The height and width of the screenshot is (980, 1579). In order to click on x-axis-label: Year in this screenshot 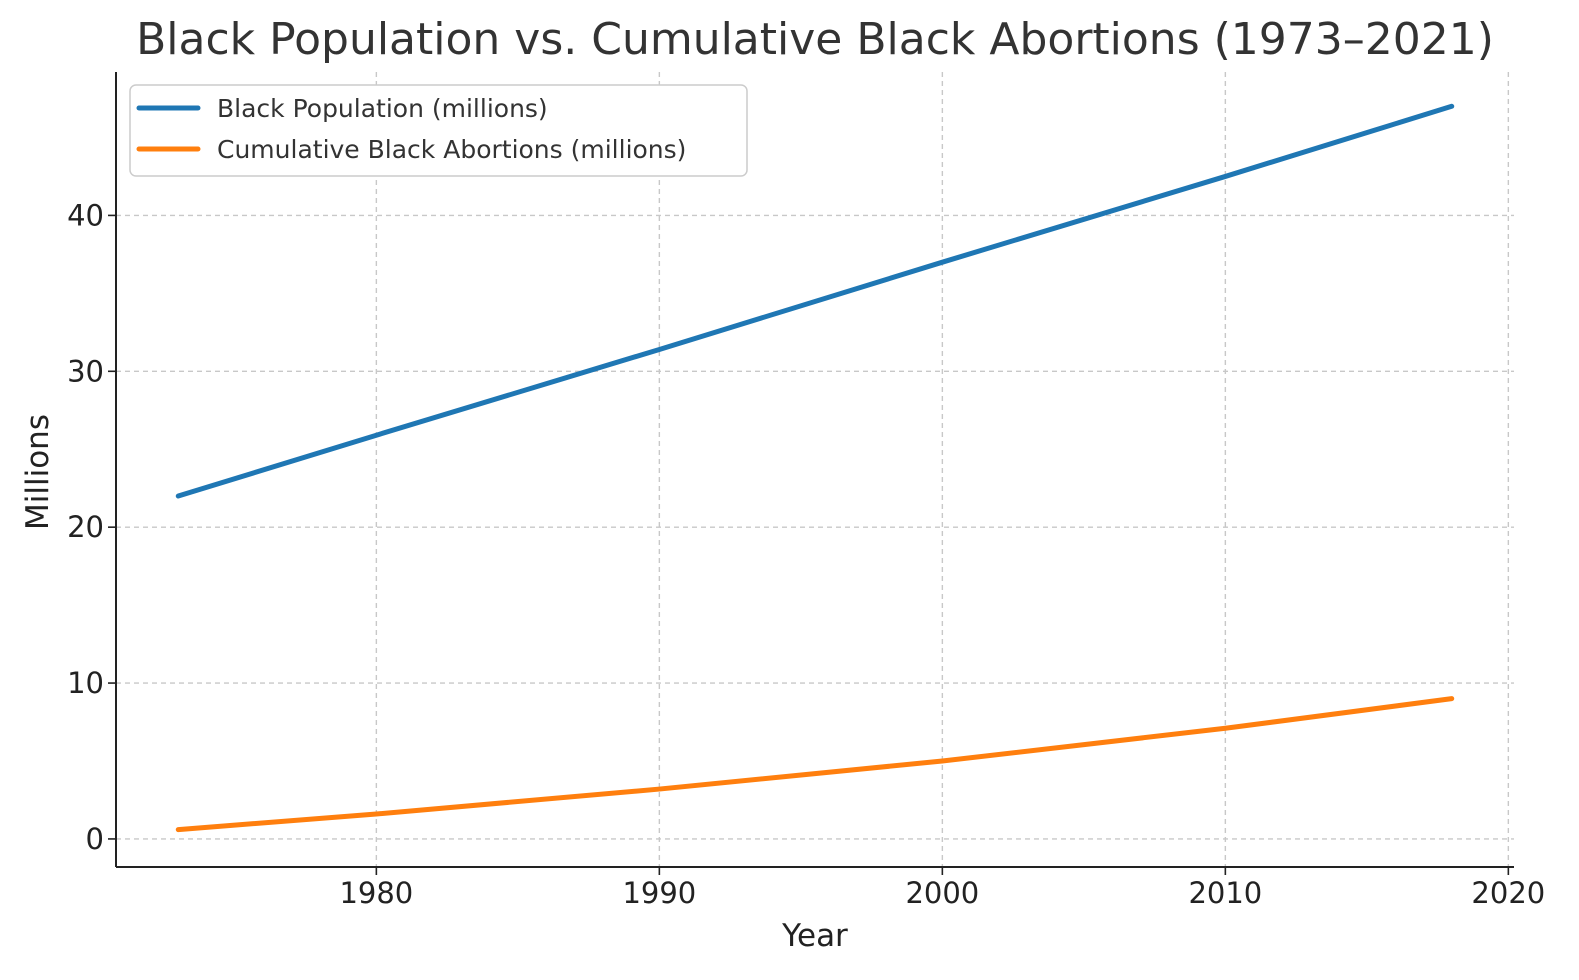, I will do `click(814, 936)`.